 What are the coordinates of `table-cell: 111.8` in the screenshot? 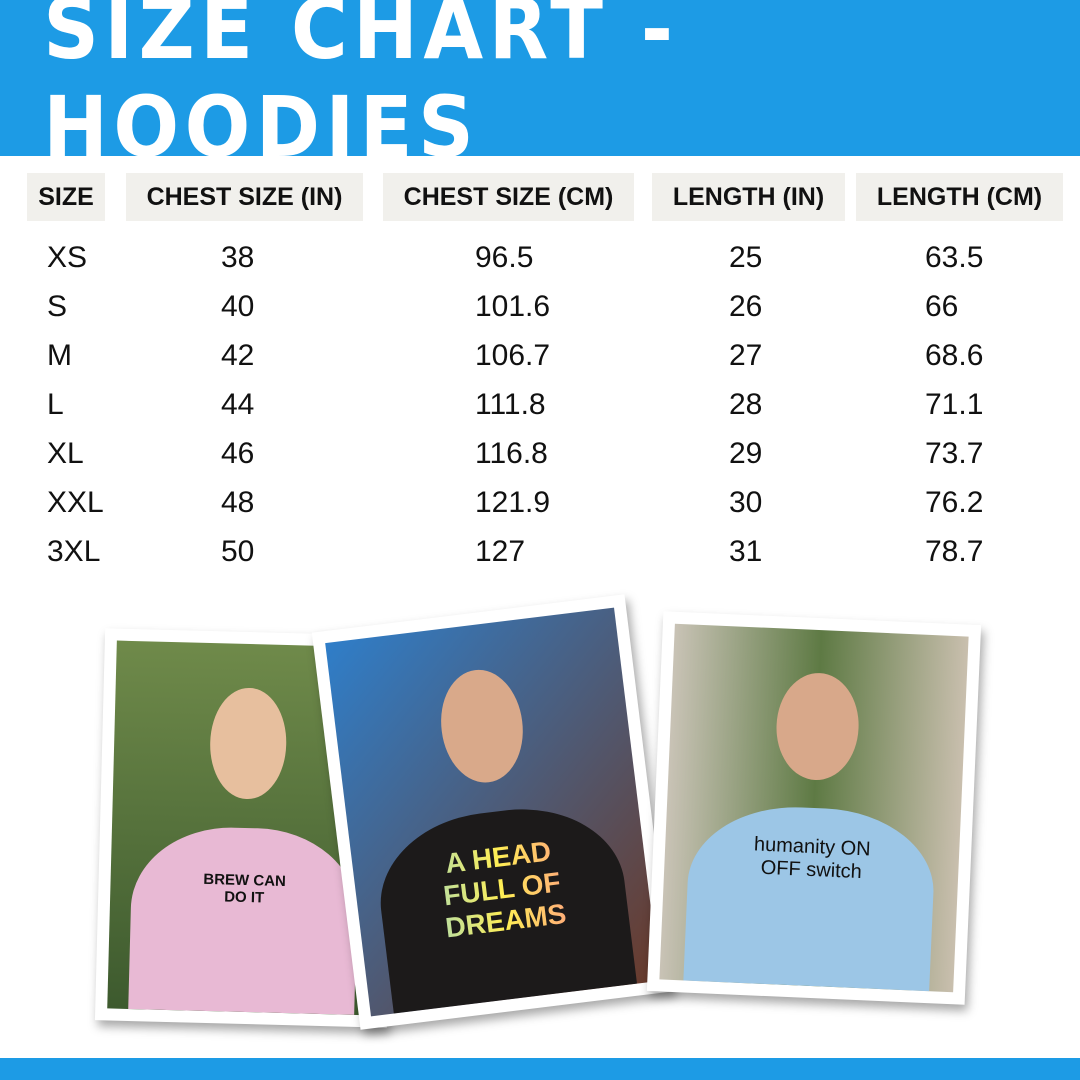 It's located at (510, 404).